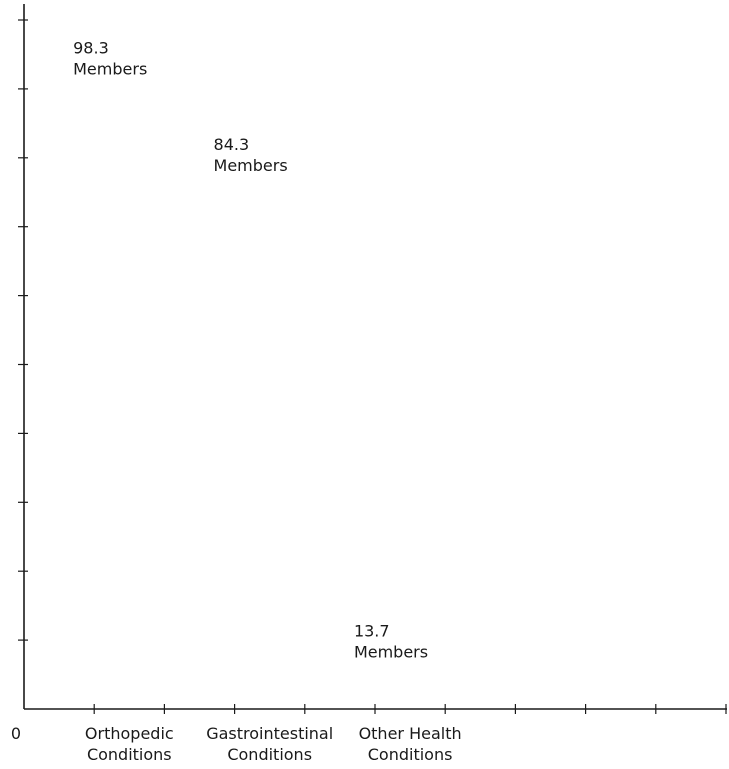  Describe the element at coordinates (110, 59) in the screenshot. I see `data-label: 98.3 Members` at that location.